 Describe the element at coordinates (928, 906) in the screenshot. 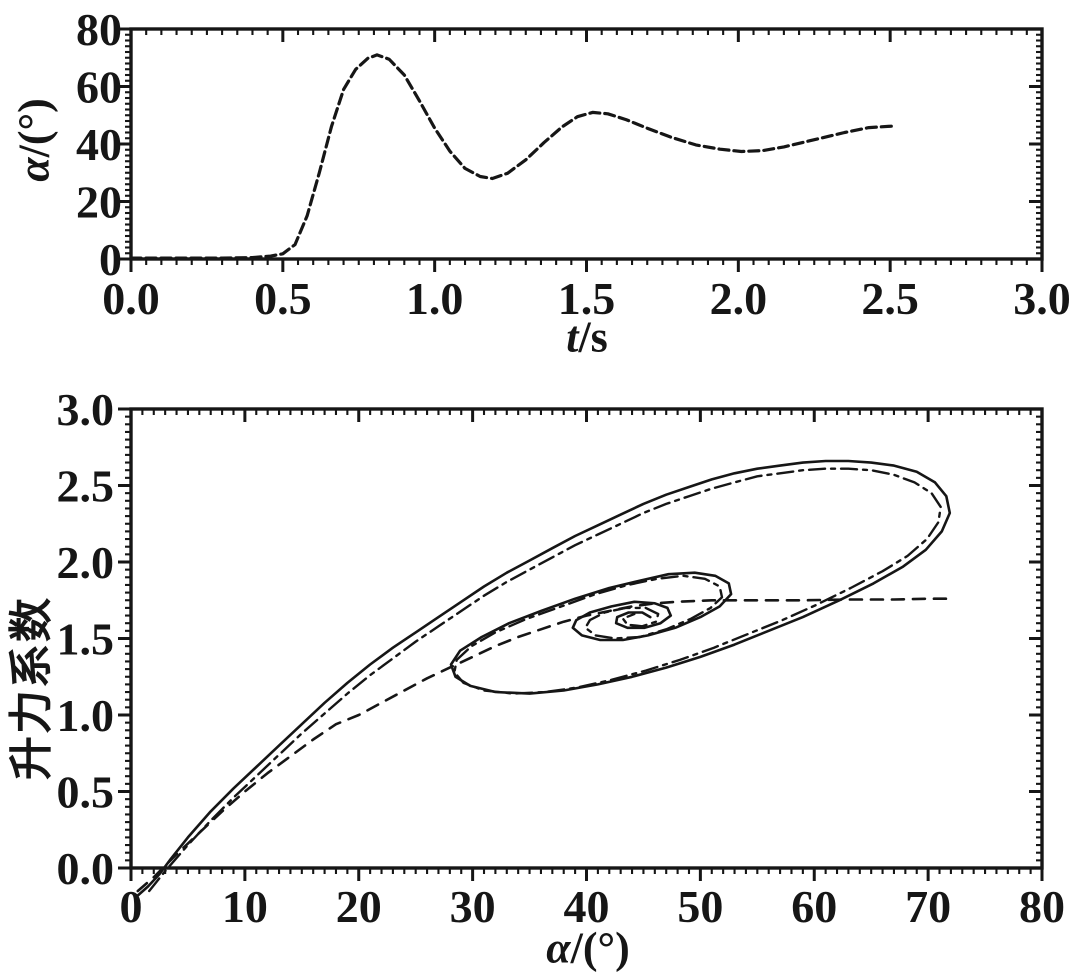

I see `x-tick-label: 70` at that location.